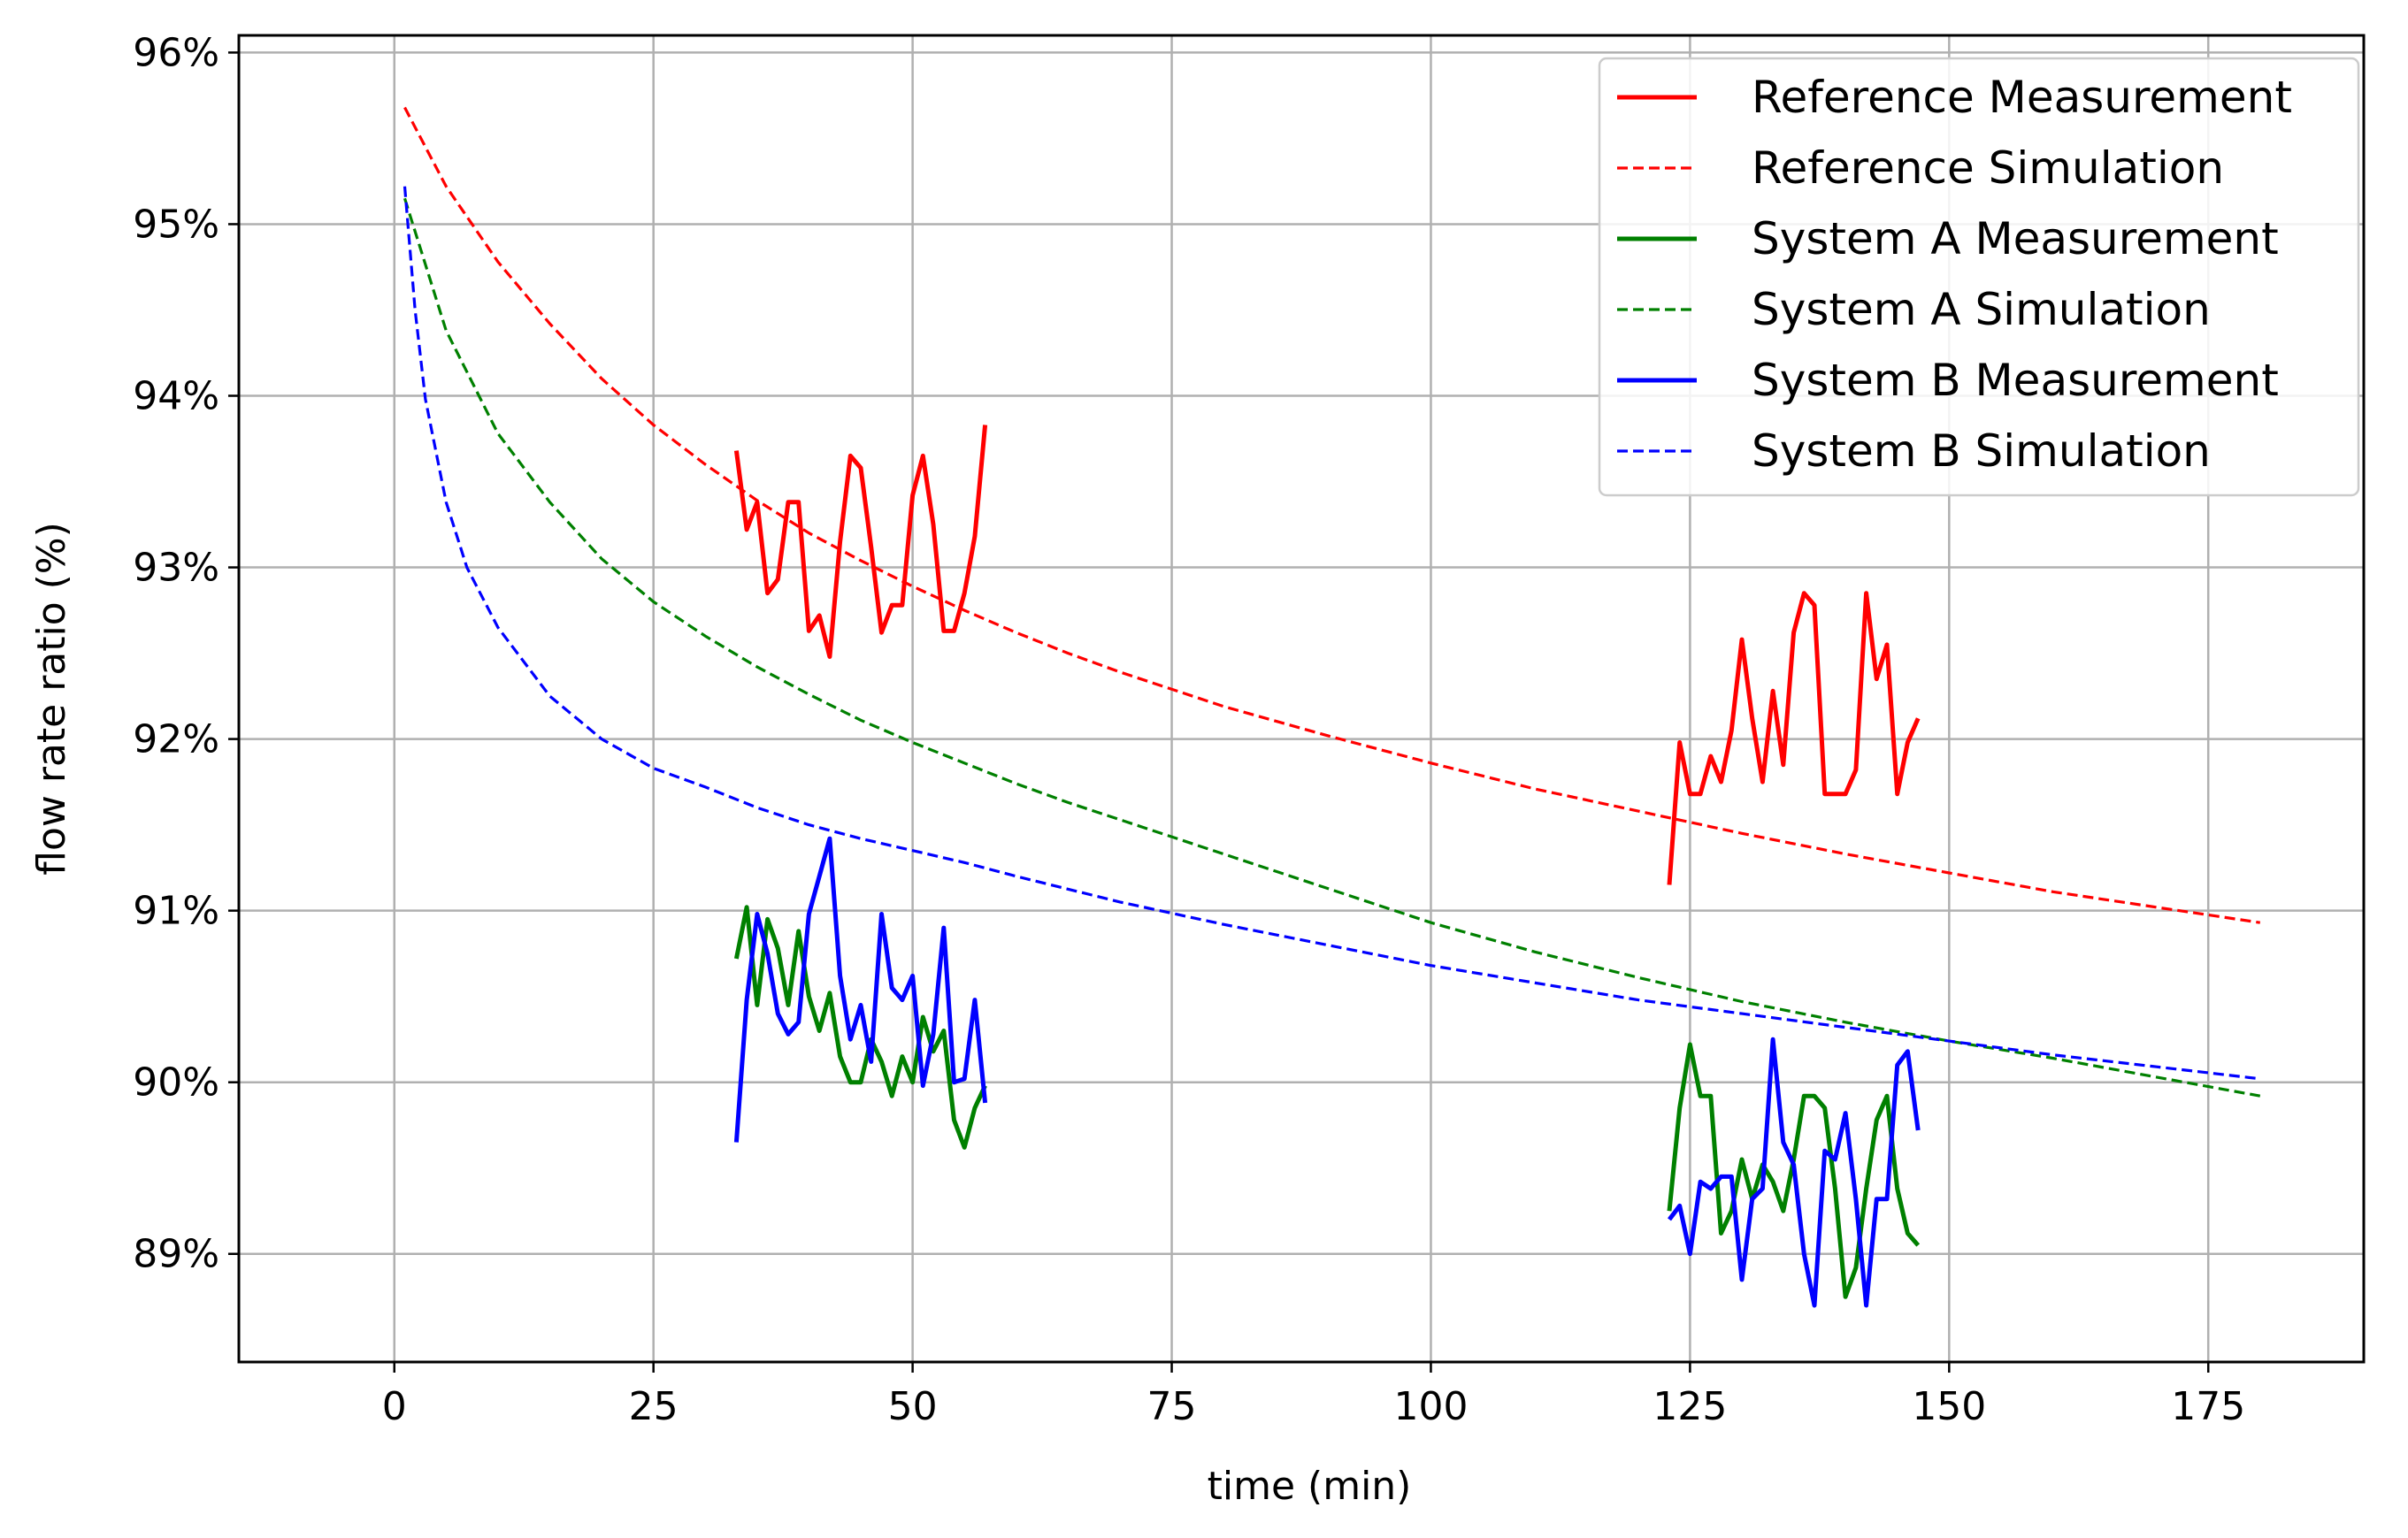 Image resolution: width=2408 pixels, height=1538 pixels. I want to click on x-tick-label: 25, so click(654, 1407).